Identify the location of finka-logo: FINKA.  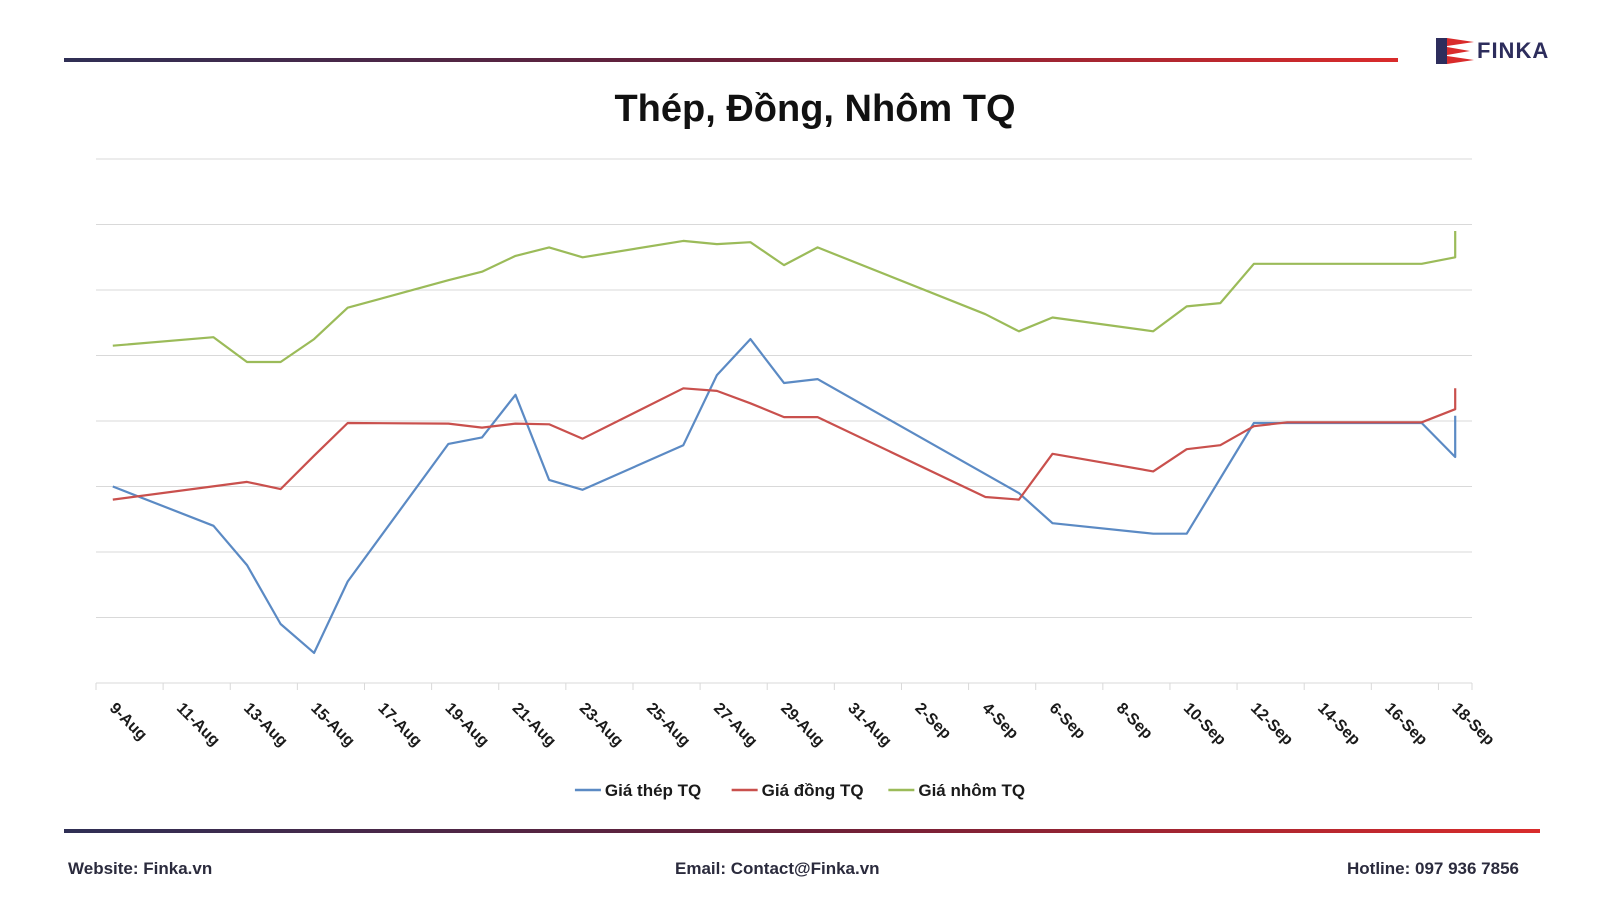
(1492, 51).